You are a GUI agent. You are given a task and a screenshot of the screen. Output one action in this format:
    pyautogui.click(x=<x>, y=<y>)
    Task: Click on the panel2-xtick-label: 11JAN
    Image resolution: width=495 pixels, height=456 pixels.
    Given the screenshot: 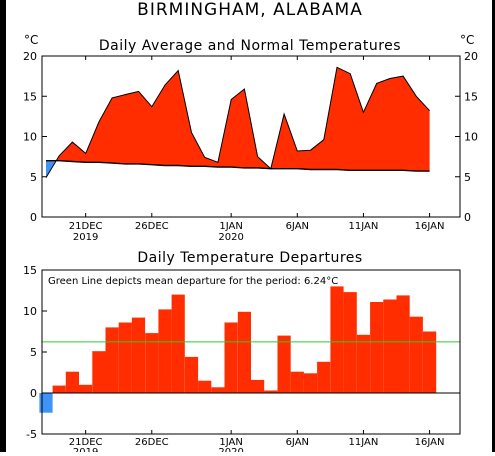 What is the action you would take?
    pyautogui.click(x=364, y=442)
    